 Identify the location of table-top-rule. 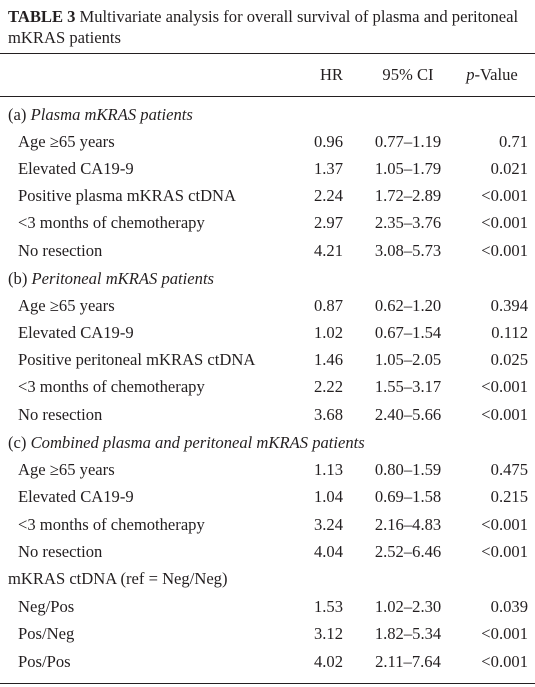
(267, 53).